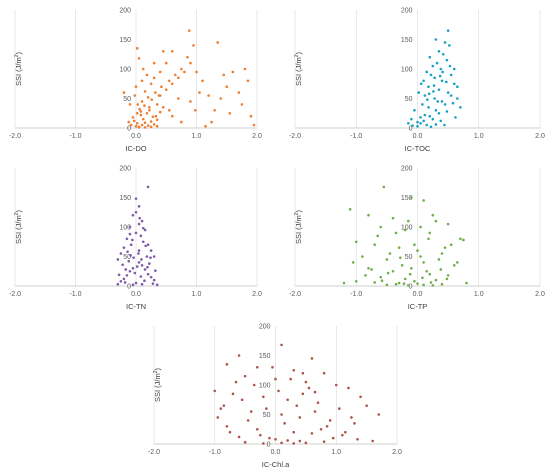 The height and width of the screenshot is (473, 550). I want to click on y-axis-title: SSI (J/m2), so click(18, 68).